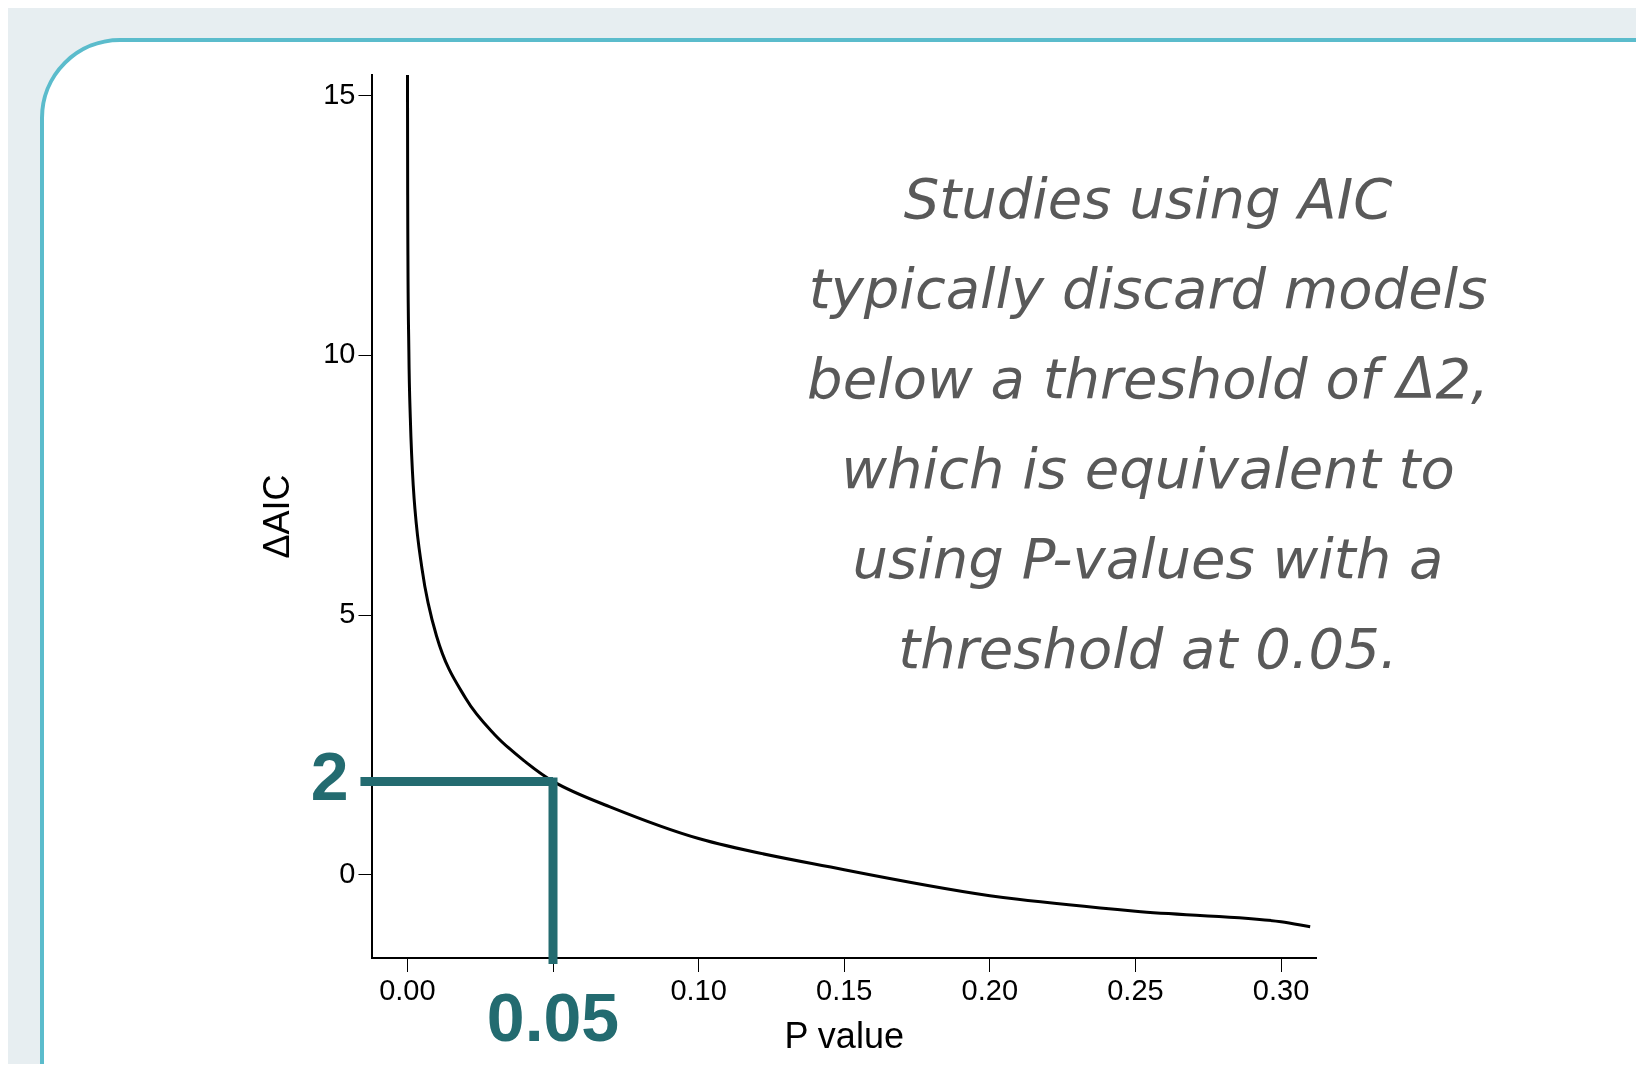 This screenshot has height=1072, width=1644. Describe the element at coordinates (339, 353) in the screenshot. I see `y-tick-label: 10` at that location.